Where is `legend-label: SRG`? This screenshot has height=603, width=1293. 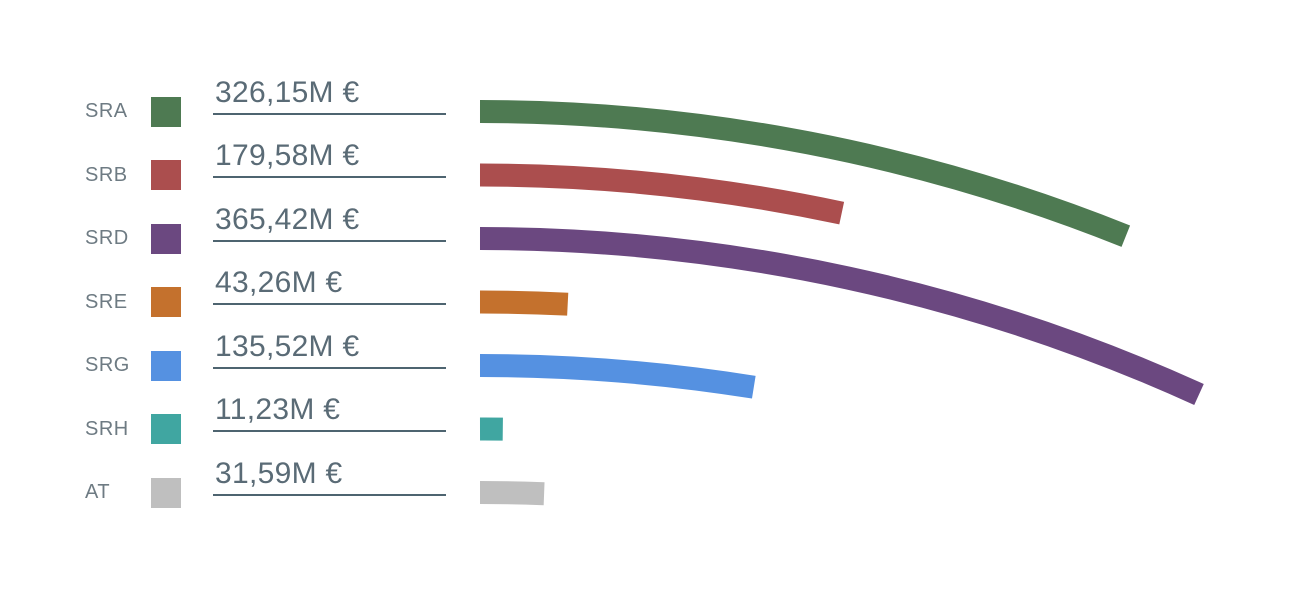
legend-label: SRG is located at coordinates (107, 365).